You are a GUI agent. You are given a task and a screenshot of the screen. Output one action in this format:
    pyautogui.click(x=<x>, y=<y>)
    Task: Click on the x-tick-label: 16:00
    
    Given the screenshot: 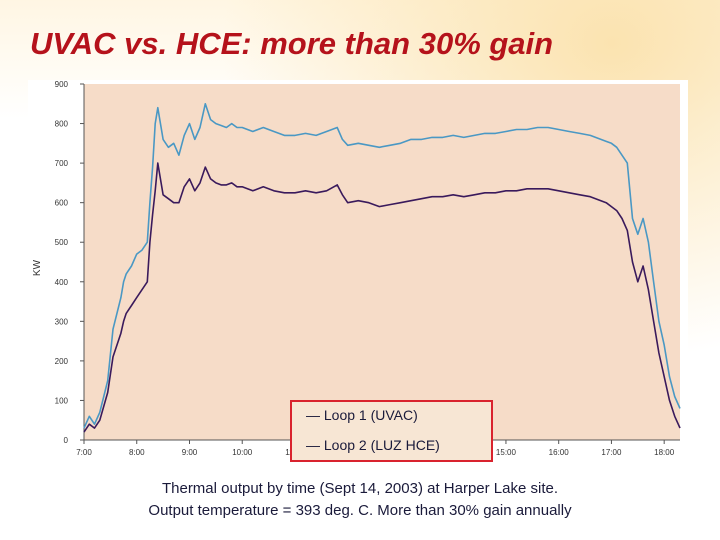 What is the action you would take?
    pyautogui.click(x=559, y=452)
    